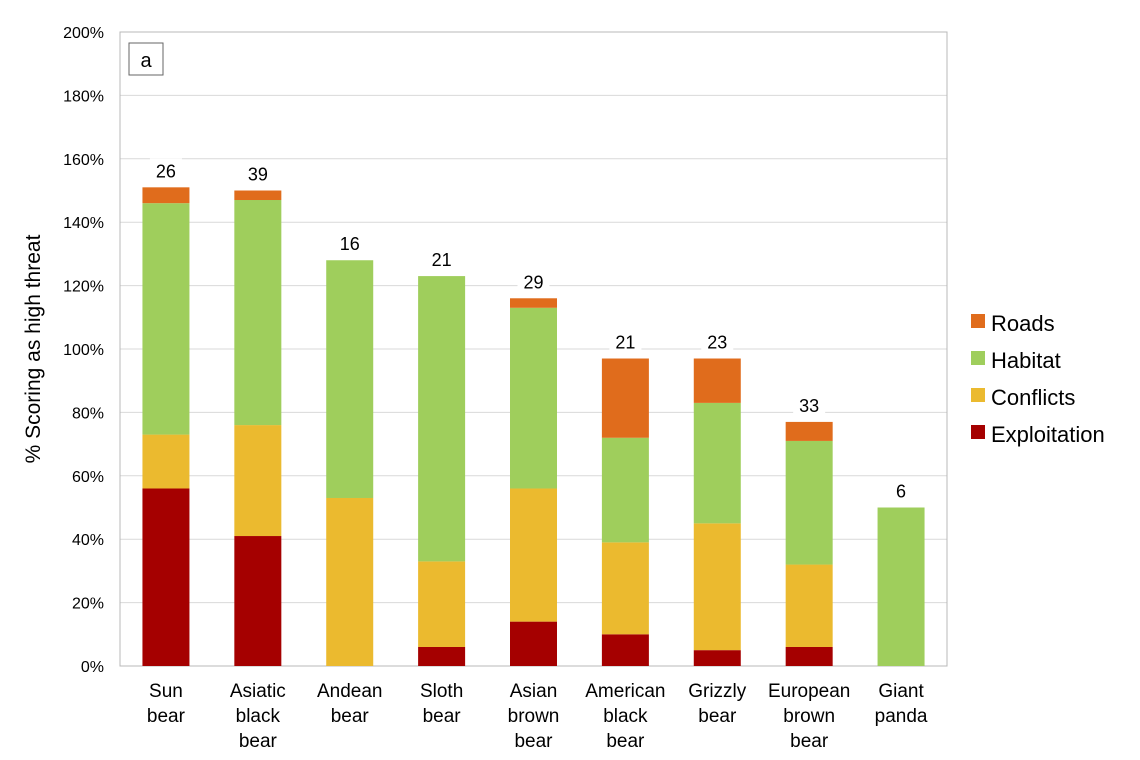 This screenshot has width=1140, height=760. What do you see at coordinates (978, 395) in the screenshot?
I see `legend-swatch-conflicts` at bounding box center [978, 395].